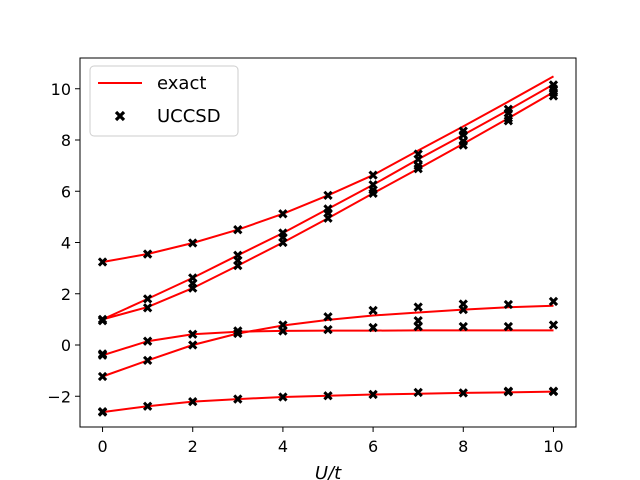 The width and height of the screenshot is (640, 480). Describe the element at coordinates (328, 471) in the screenshot. I see `x-axis-label: U/t` at that location.